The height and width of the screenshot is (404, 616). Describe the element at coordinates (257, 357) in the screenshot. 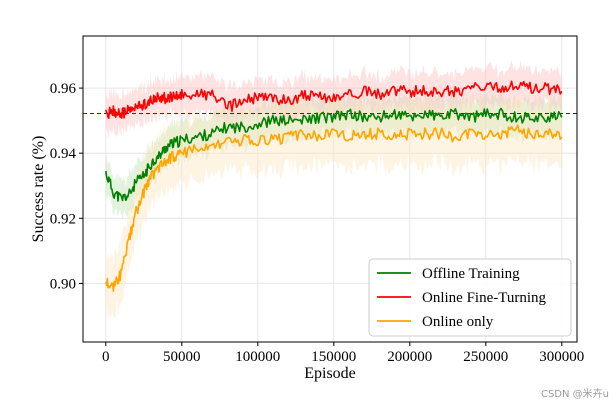

I see `x-tick-label: 100000` at that location.